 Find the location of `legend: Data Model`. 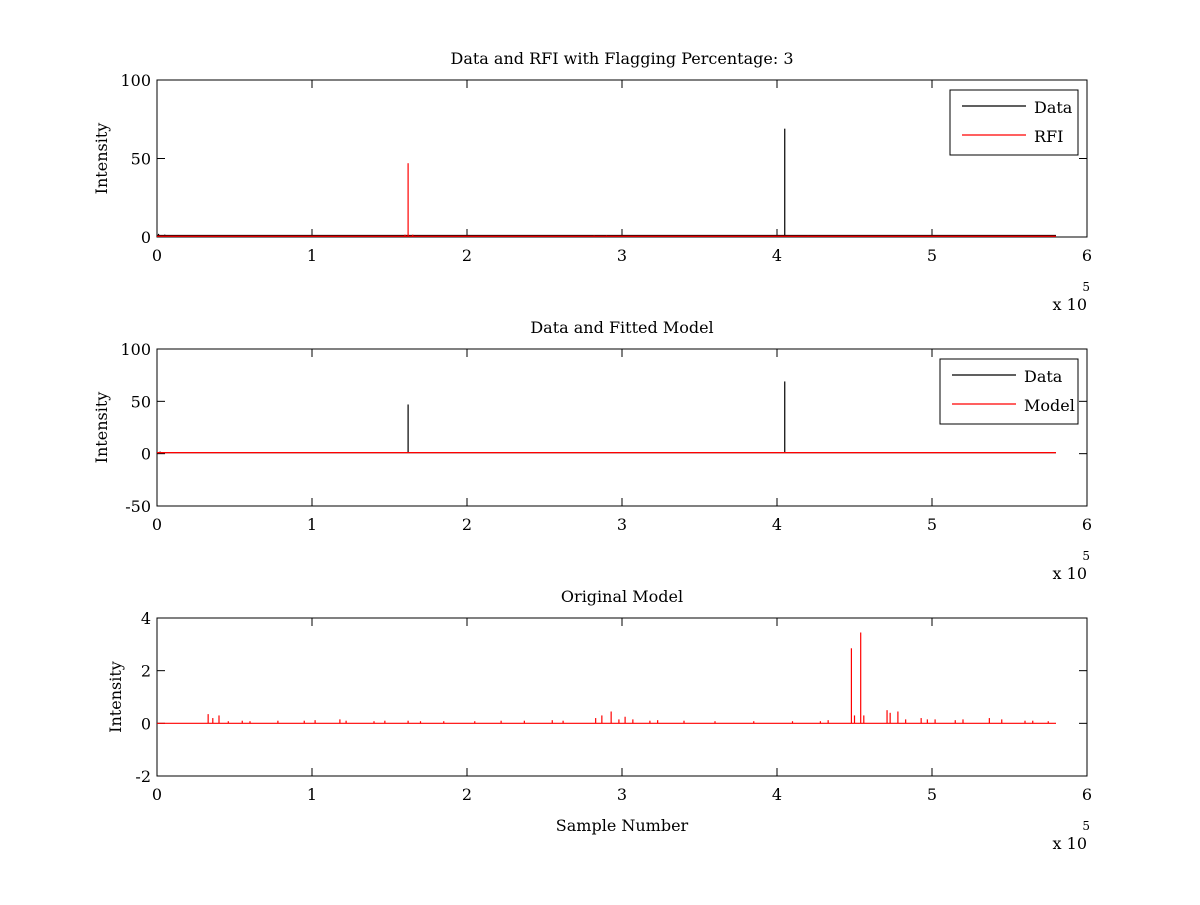

legend: Data Model is located at coordinates (1009, 391).